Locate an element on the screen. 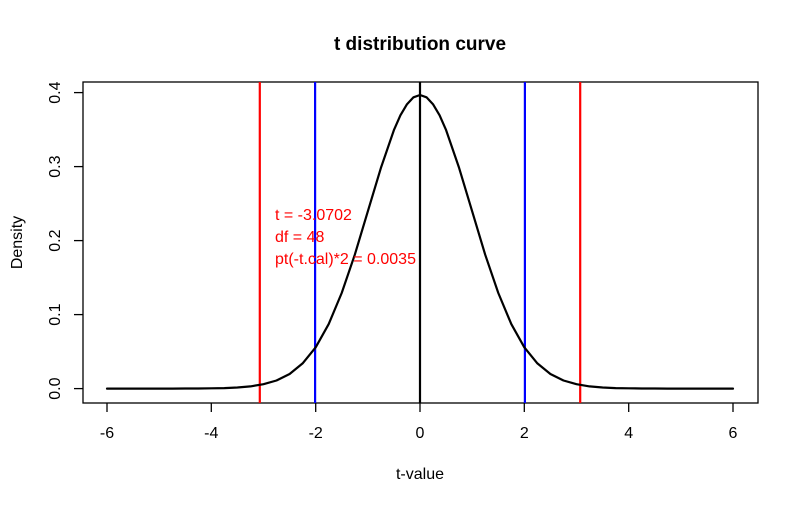 The image size is (800, 507). x-axis-label: t-value is located at coordinates (420, 474).